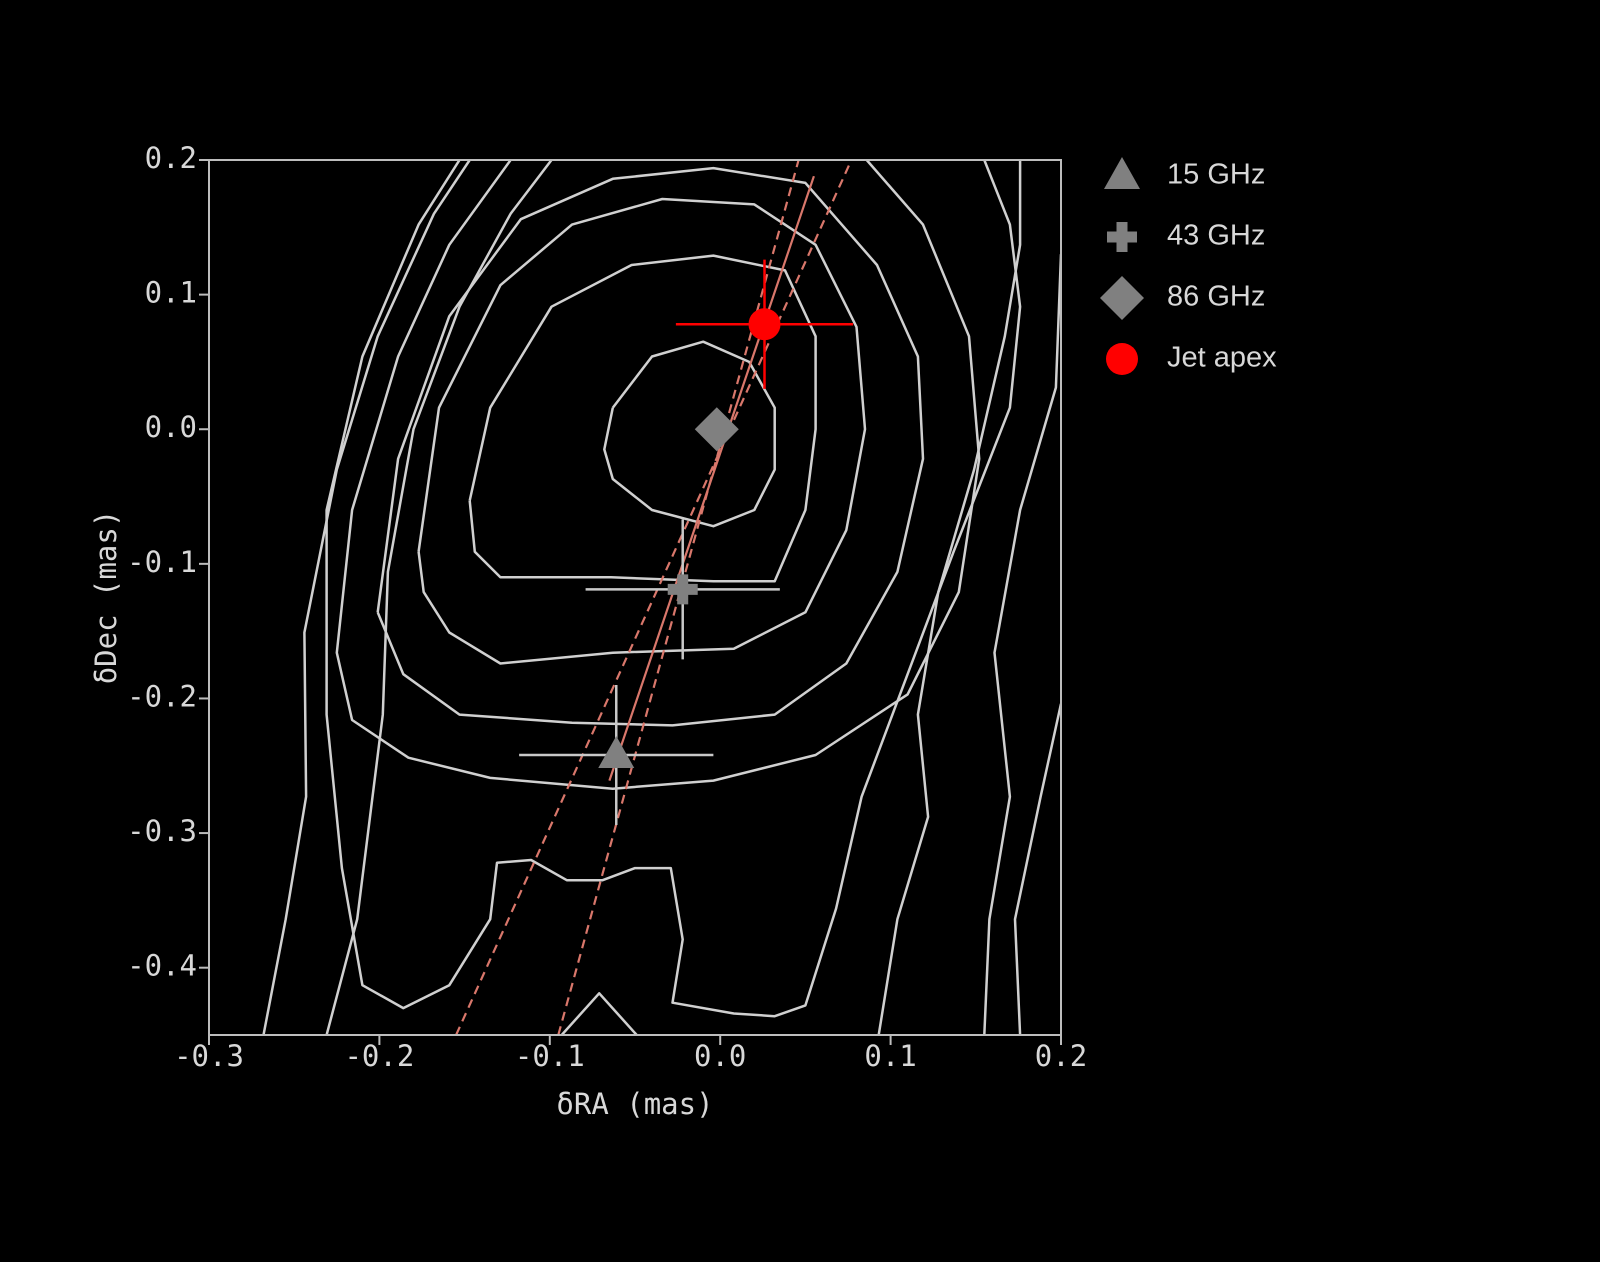 This screenshot has height=1262, width=1600. Describe the element at coordinates (171, 158) in the screenshot. I see `y-tick-label: 0.2` at that location.